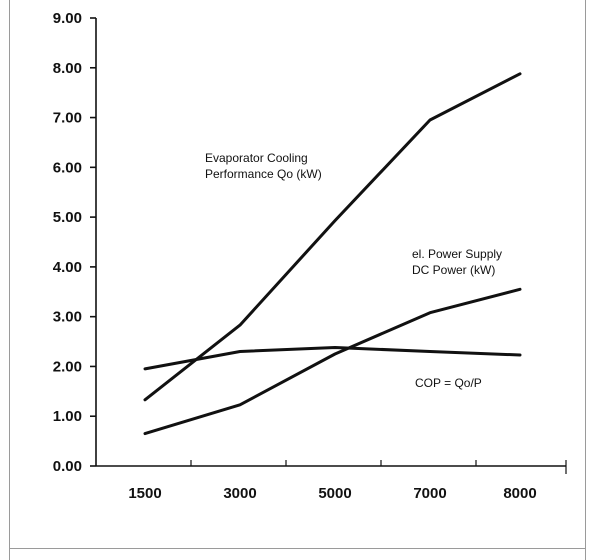 This screenshot has height=560, width=595. Describe the element at coordinates (263, 166) in the screenshot. I see `annotation-1: Evaporator Cooling Performance Qo (kW)` at that location.